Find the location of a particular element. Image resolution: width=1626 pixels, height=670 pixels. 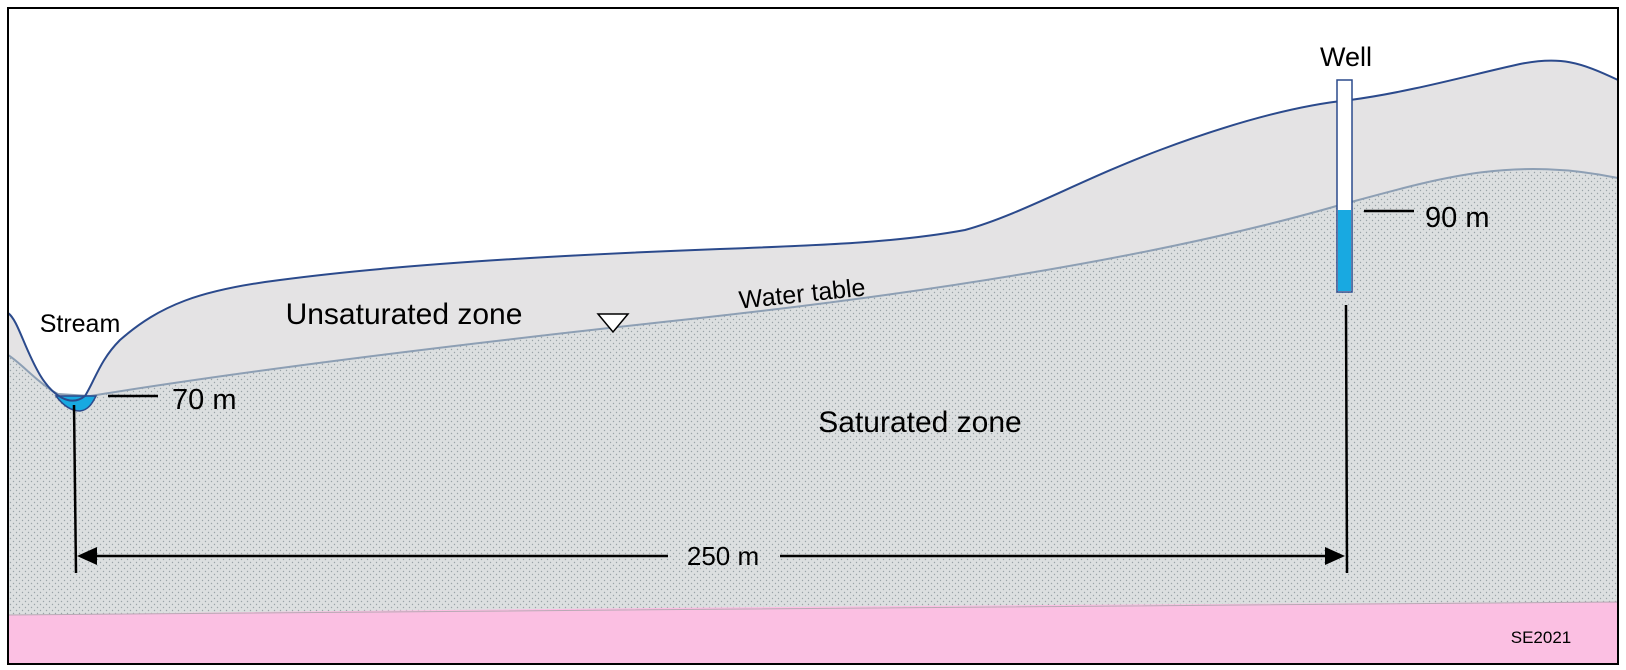

distance-arrow is located at coordinates (711, 556).